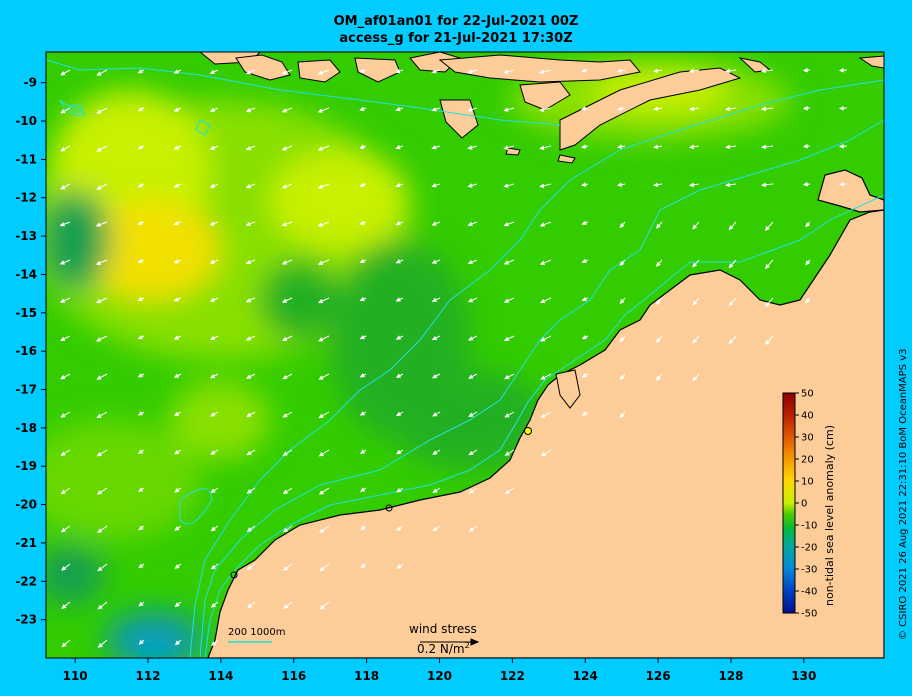  What do you see at coordinates (26, 390) in the screenshot?
I see `y-tick-label: -17` at bounding box center [26, 390].